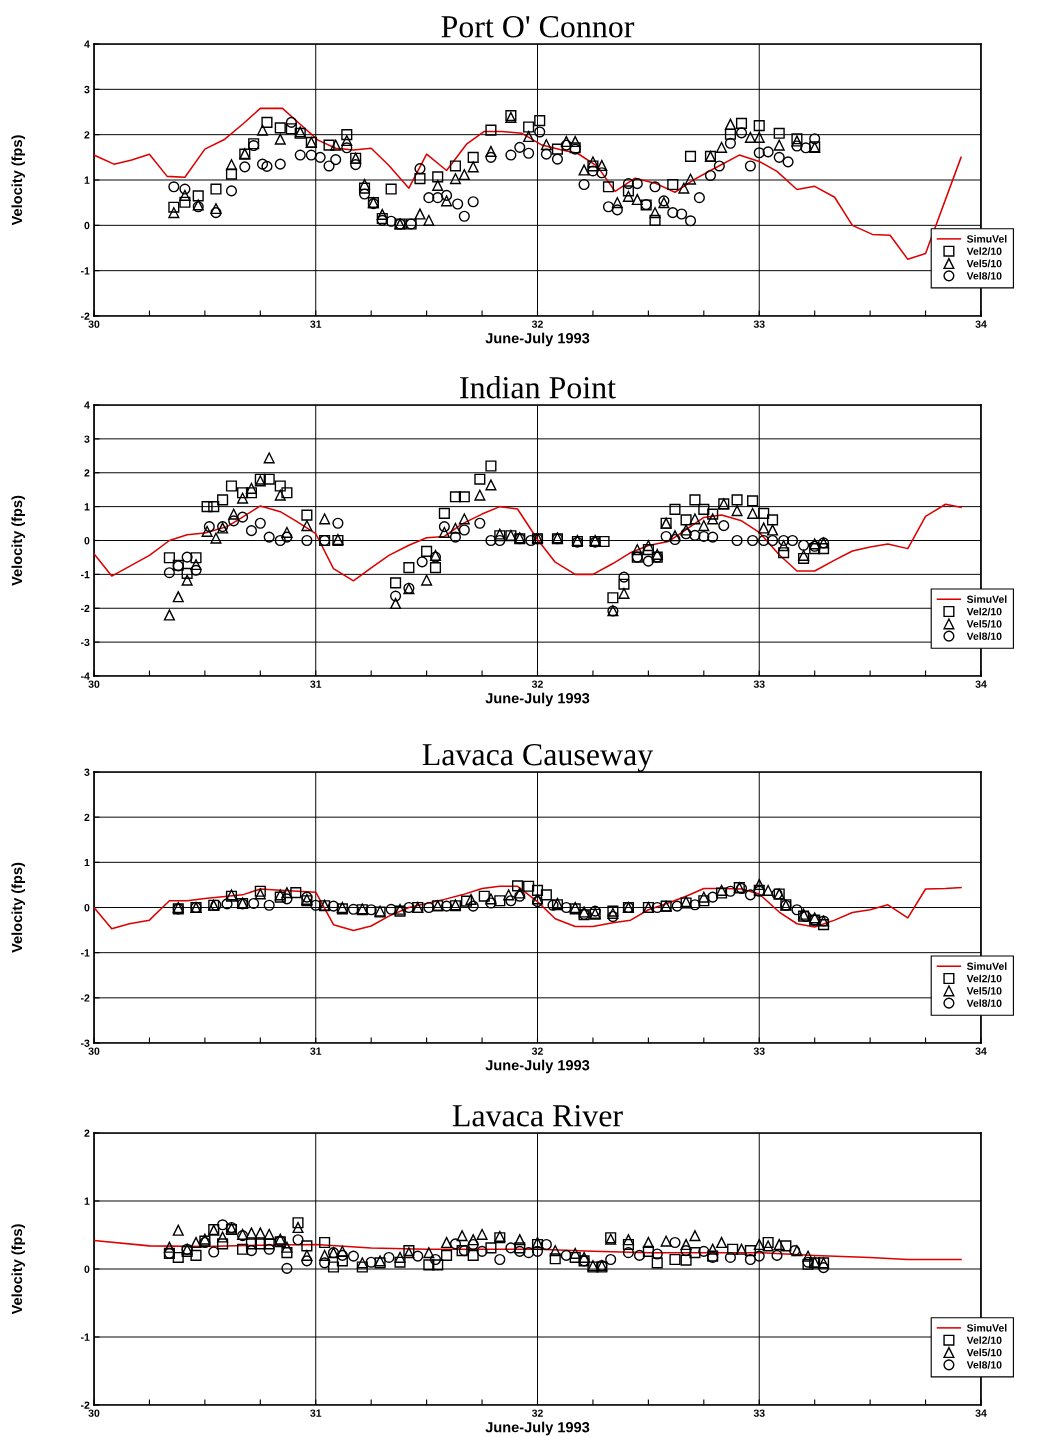 Image resolution: width=1061 pixels, height=1437 pixels. I want to click on x-tick-label: 31, so click(316, 1051).